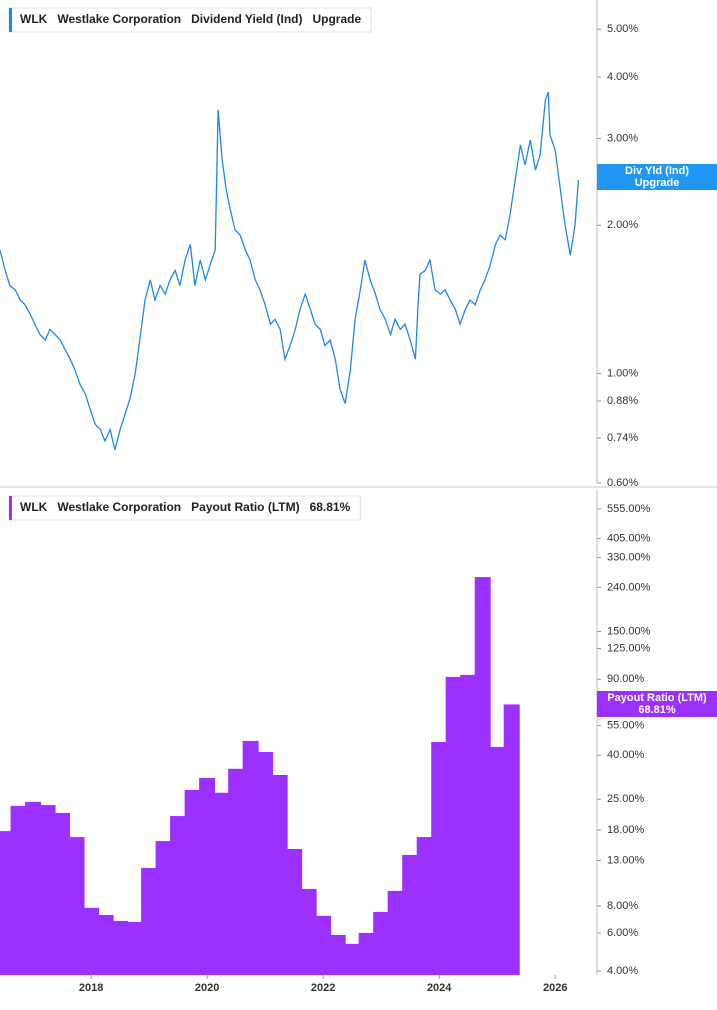 The height and width of the screenshot is (1010, 717). Describe the element at coordinates (622, 933) in the screenshot. I see `y-tick-label: 6.00%` at that location.